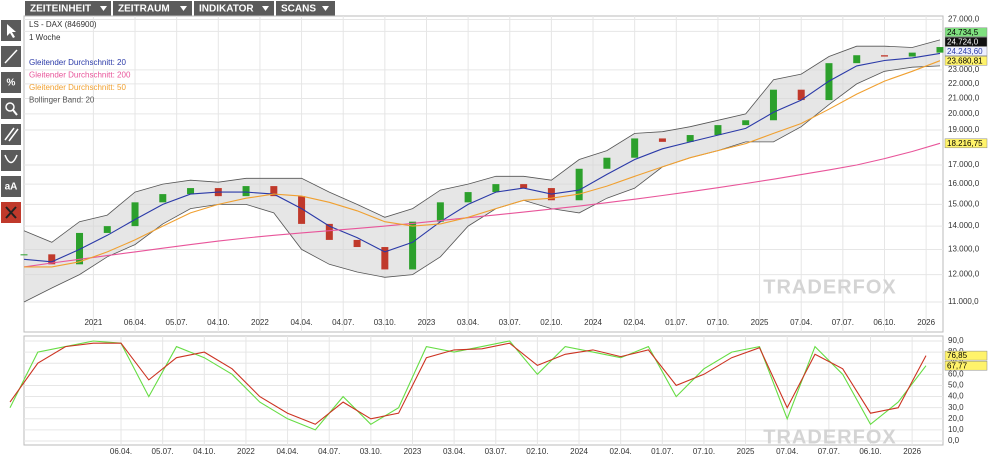 Image resolution: width=990 pixels, height=460 pixels. I want to click on legend-entry: Gleitender Durchschnitt: 20, so click(77, 62).